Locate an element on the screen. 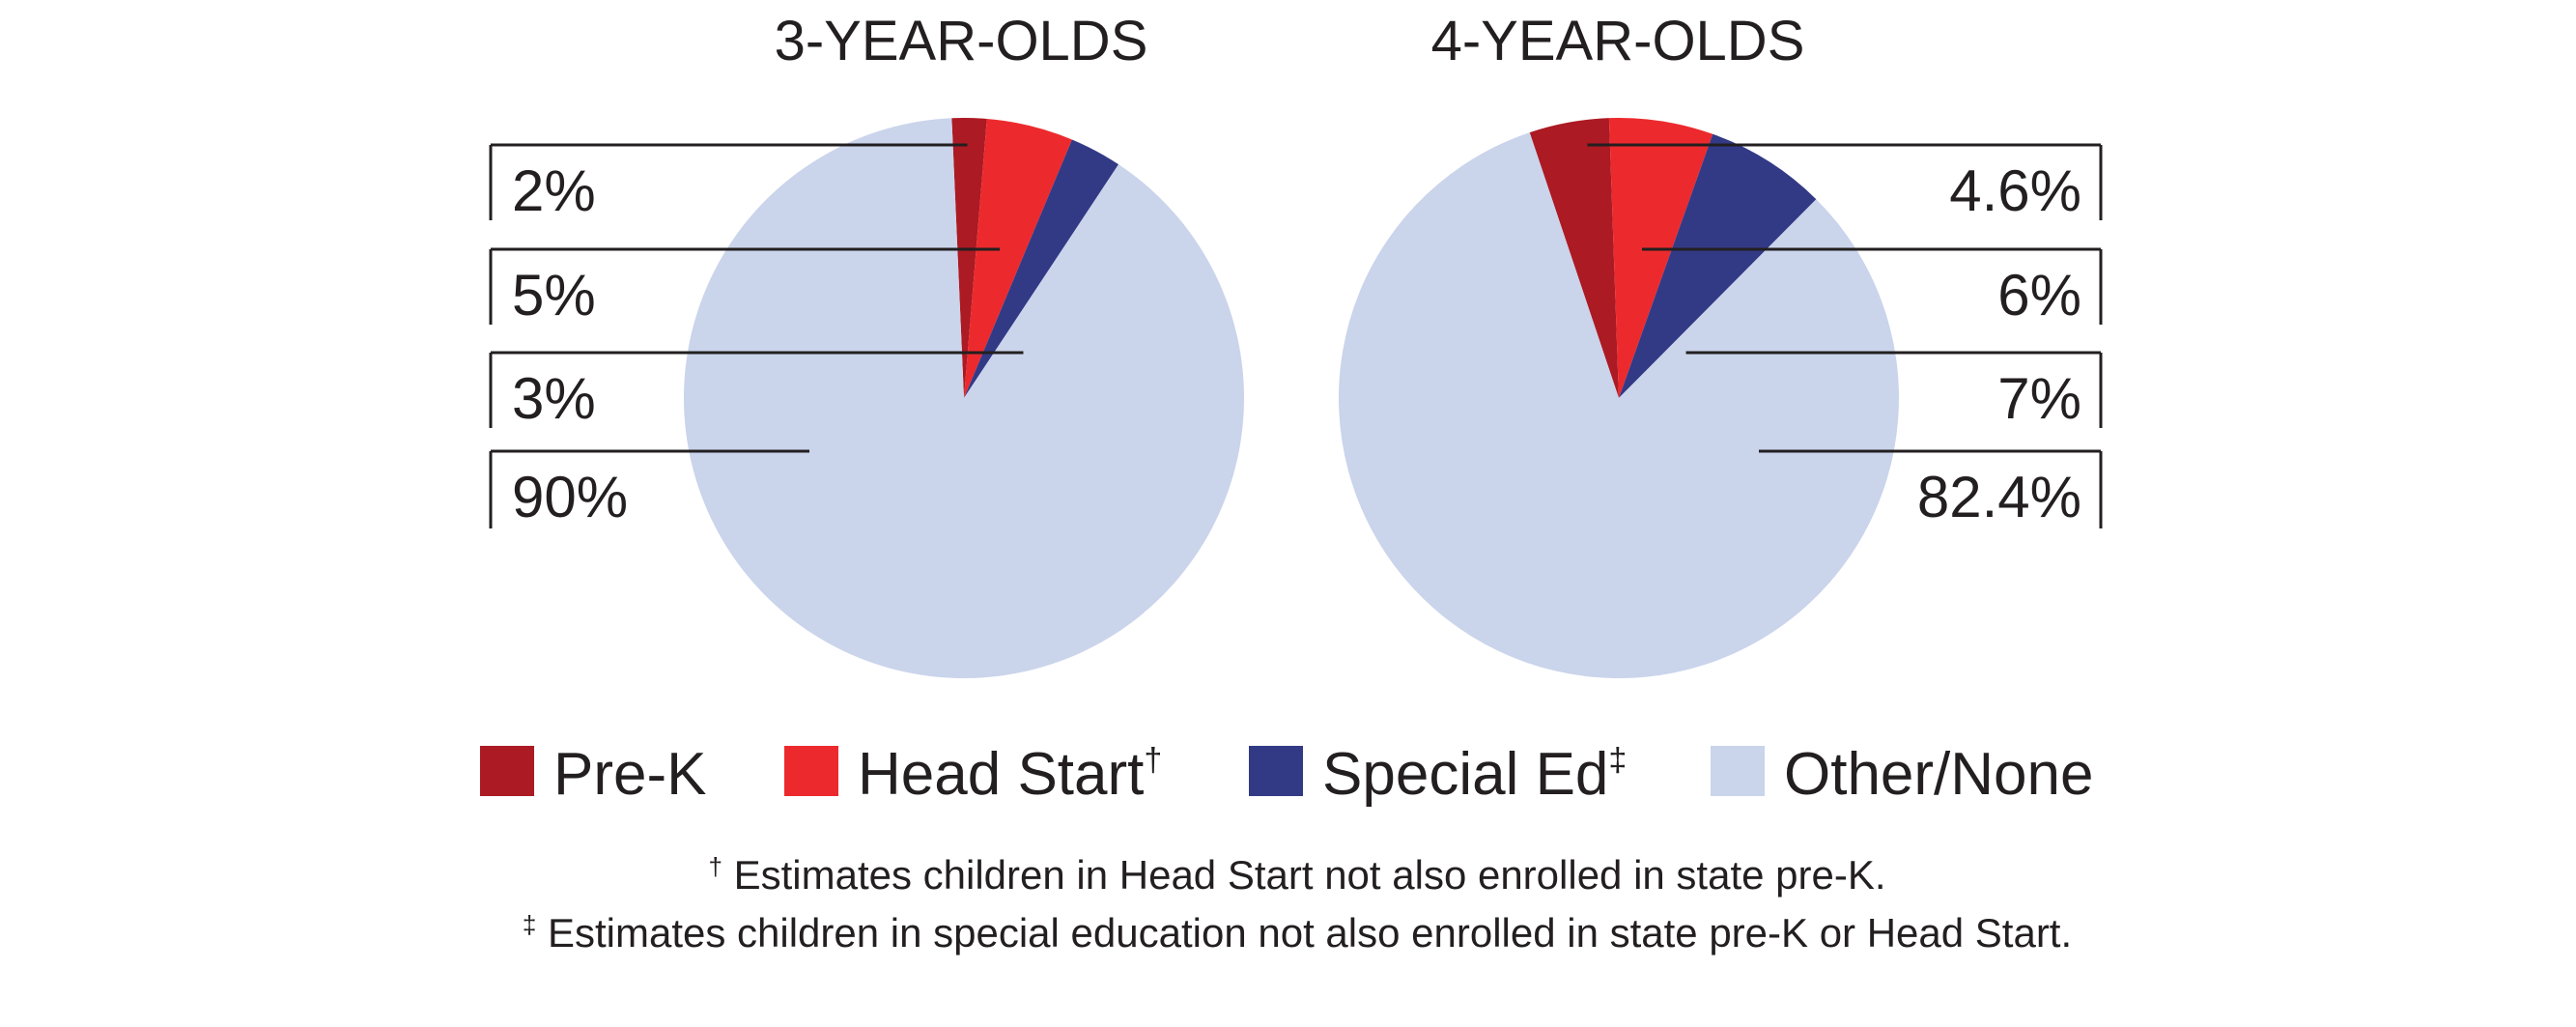  legend-label-other-none: Other/None is located at coordinates (1939, 775).